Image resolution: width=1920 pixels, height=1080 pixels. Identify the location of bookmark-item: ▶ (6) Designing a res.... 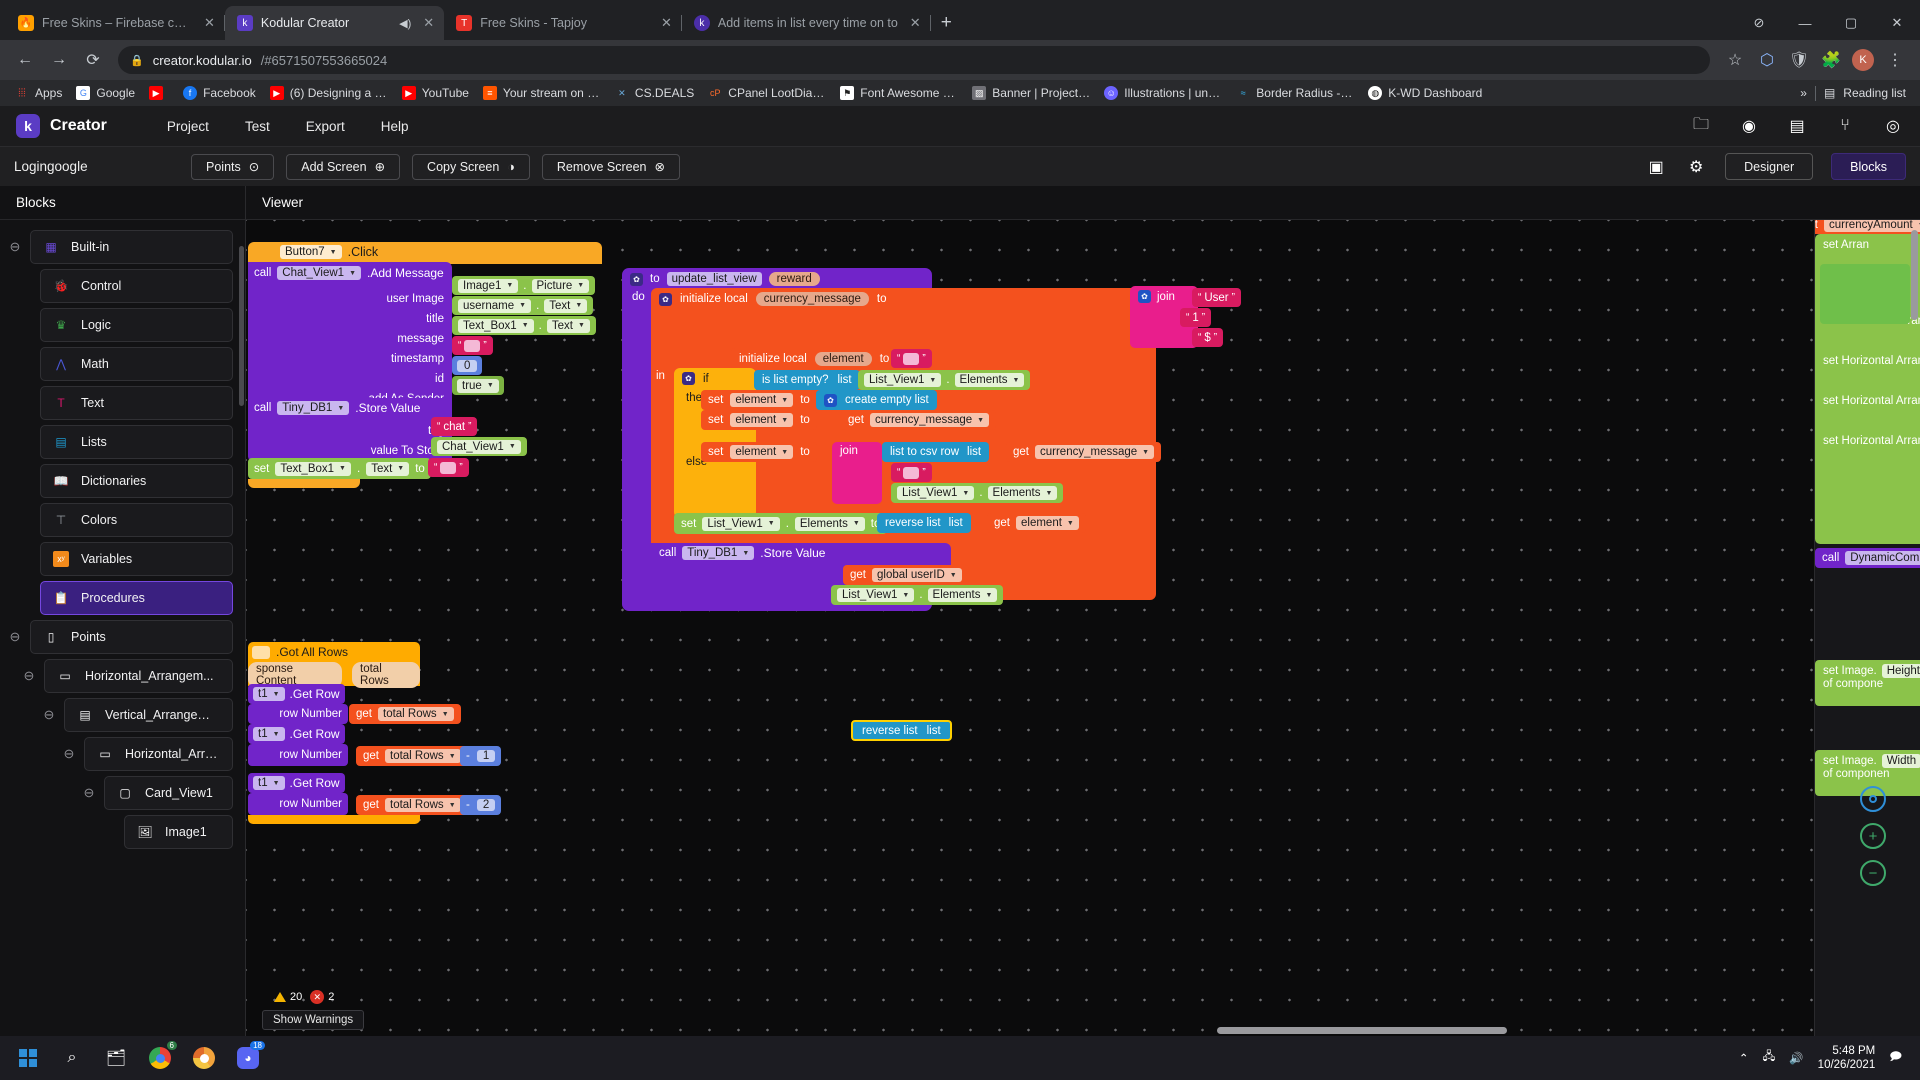
(329, 93).